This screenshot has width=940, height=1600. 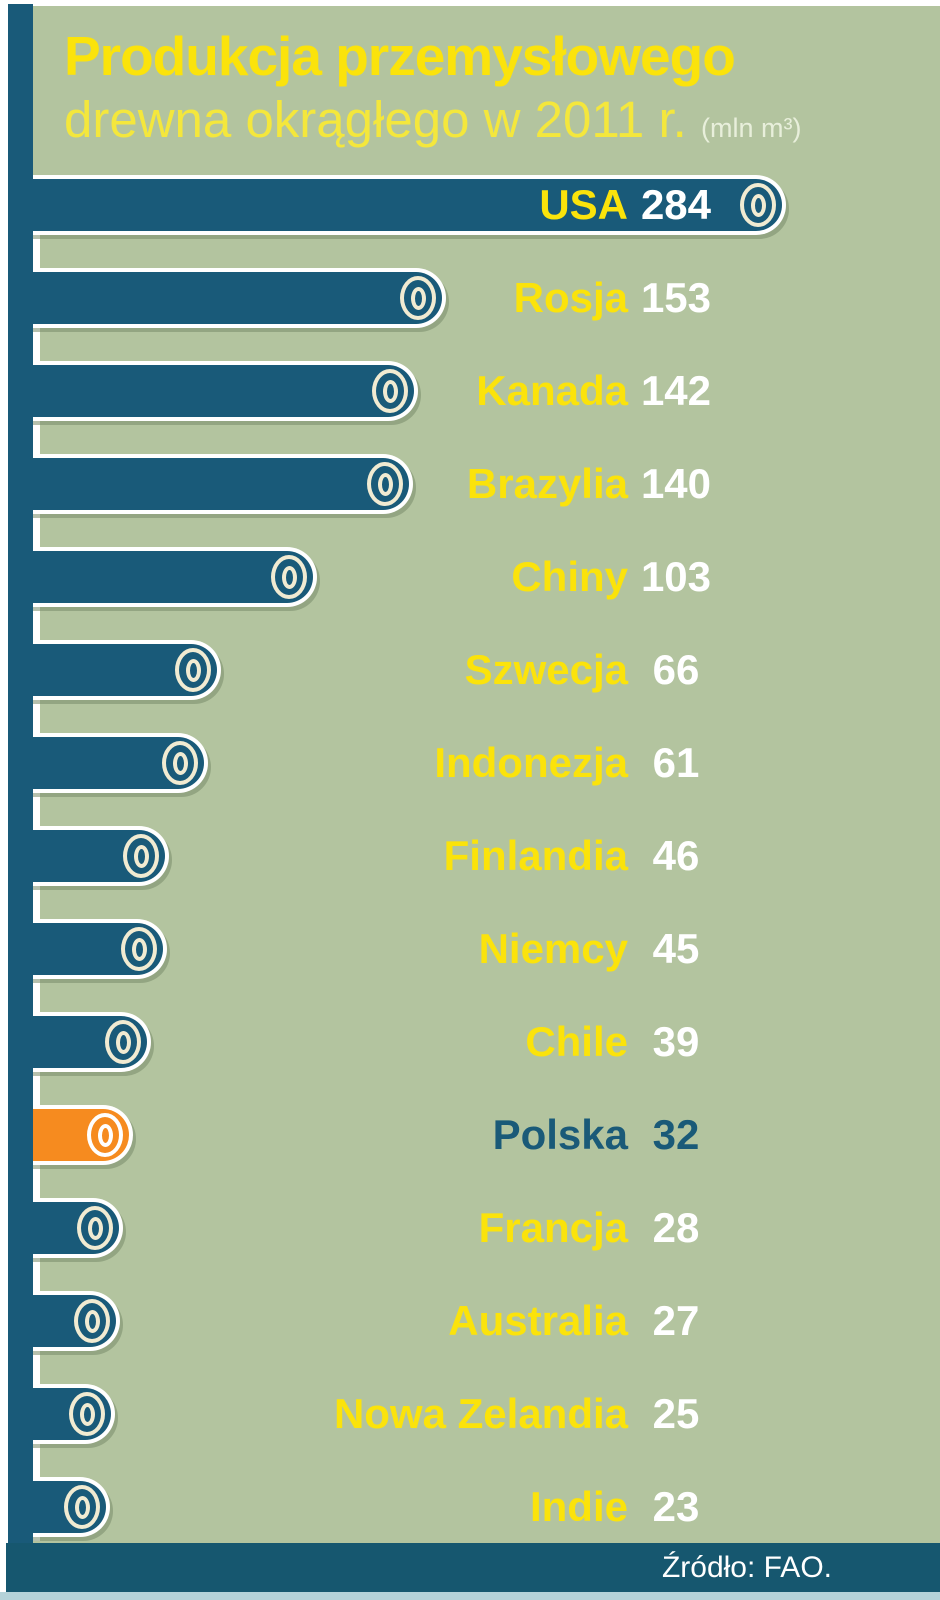 I want to click on bar-brazylia, so click(x=221, y=484).